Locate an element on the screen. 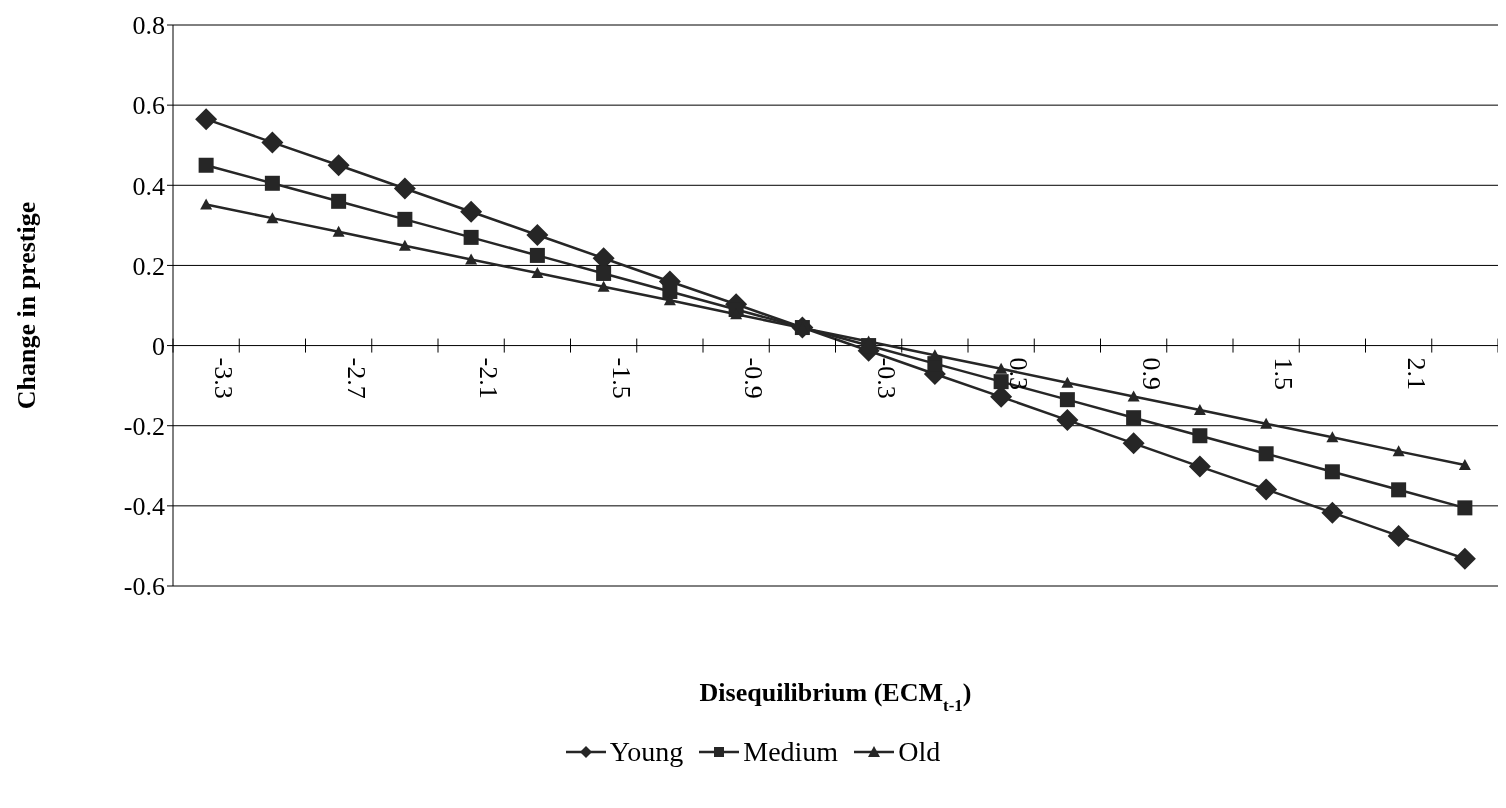  x-tick-label: -2.1 is located at coordinates (489, 378).